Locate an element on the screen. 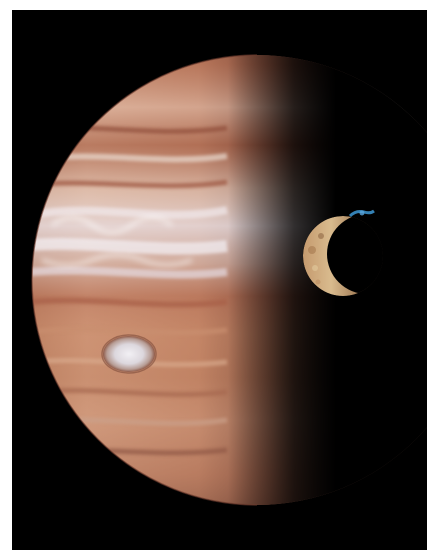 The image size is (438, 559). io-moon is located at coordinates (343, 252).